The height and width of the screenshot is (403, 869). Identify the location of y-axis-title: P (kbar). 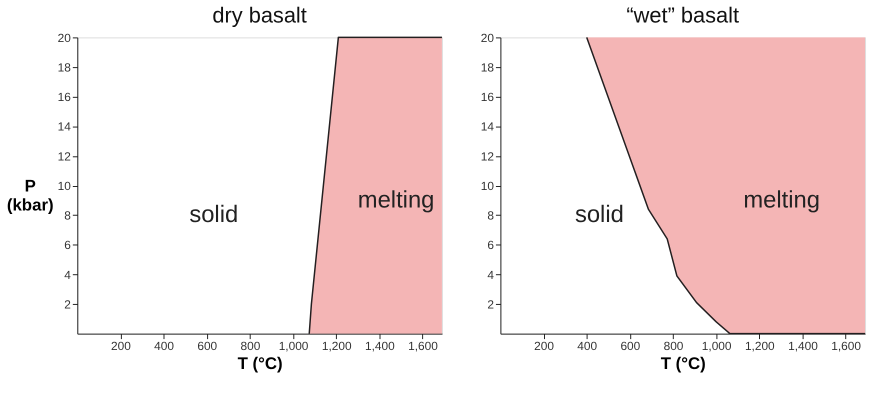
(30, 195).